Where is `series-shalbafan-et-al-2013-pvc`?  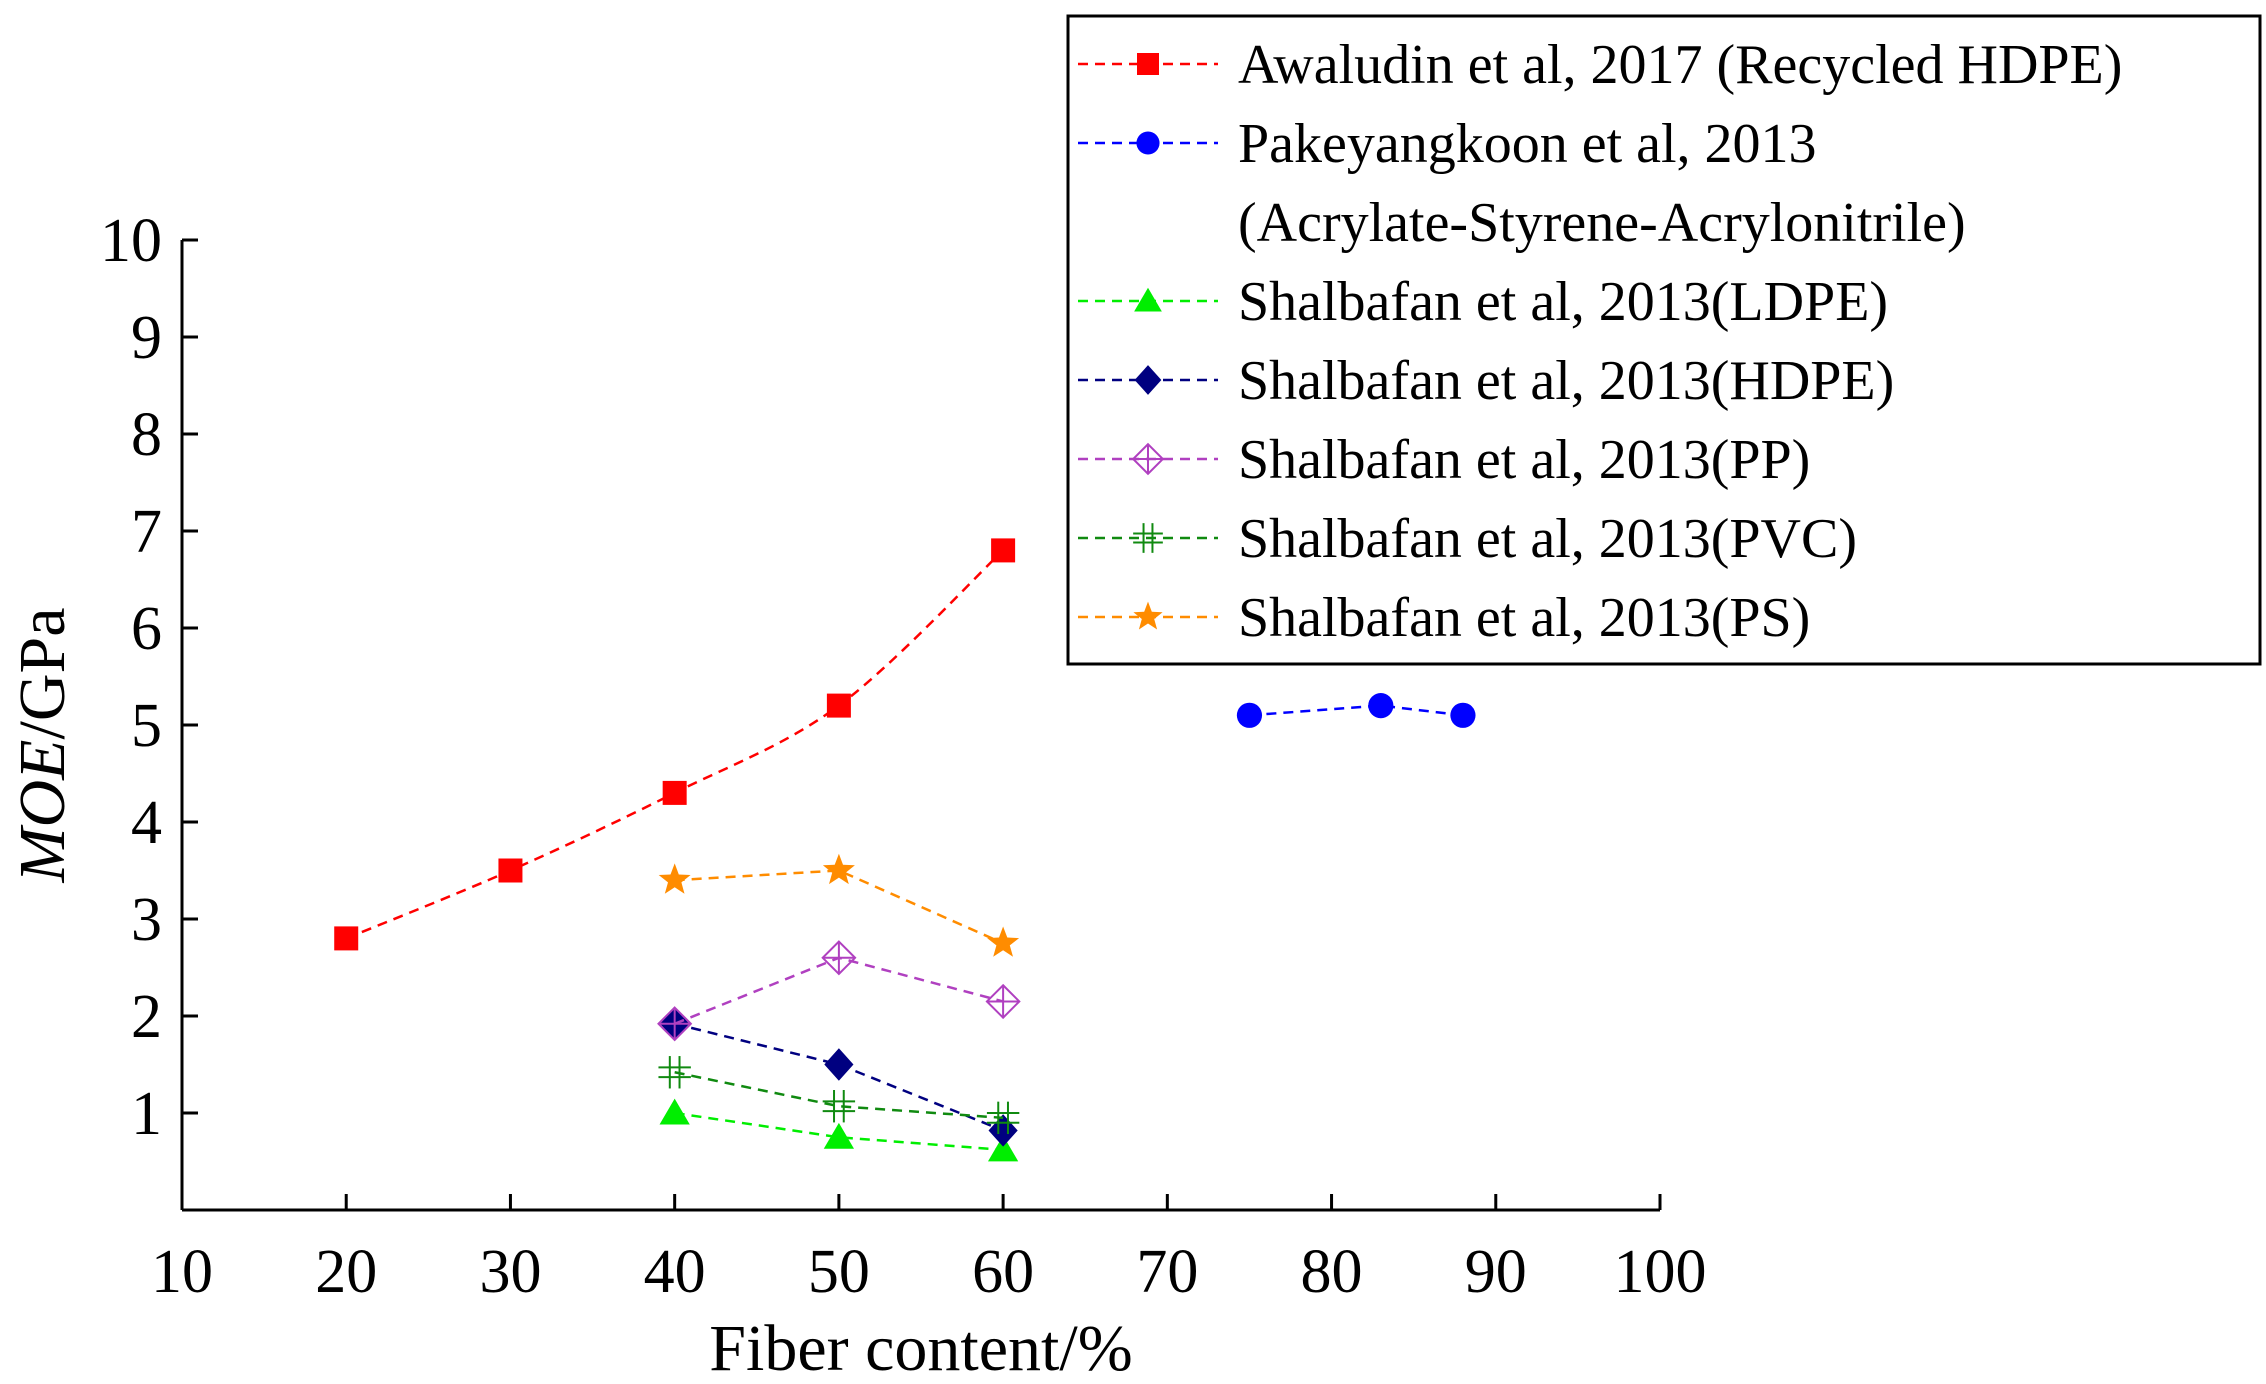
series-shalbafan-et-al-2013-pvc is located at coordinates (839, 1095).